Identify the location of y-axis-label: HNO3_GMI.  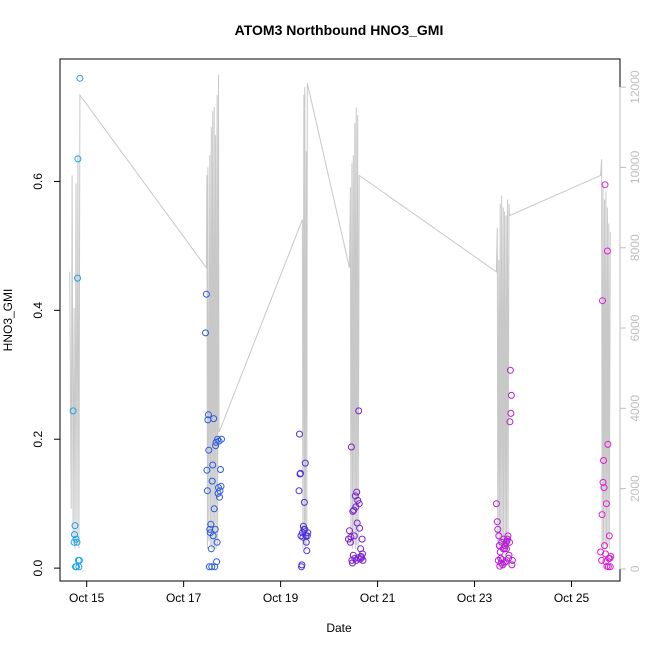
(8, 320).